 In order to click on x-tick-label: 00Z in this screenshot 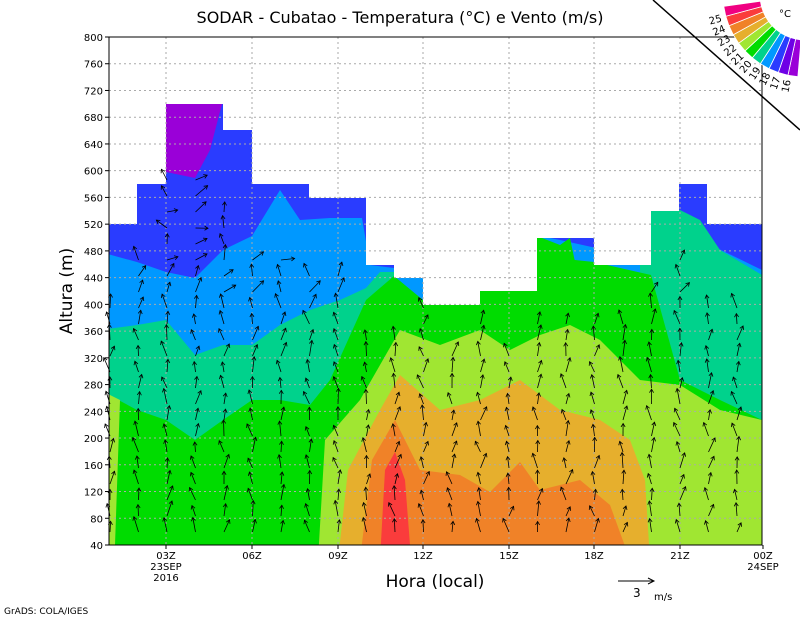, I will do `click(763, 556)`.